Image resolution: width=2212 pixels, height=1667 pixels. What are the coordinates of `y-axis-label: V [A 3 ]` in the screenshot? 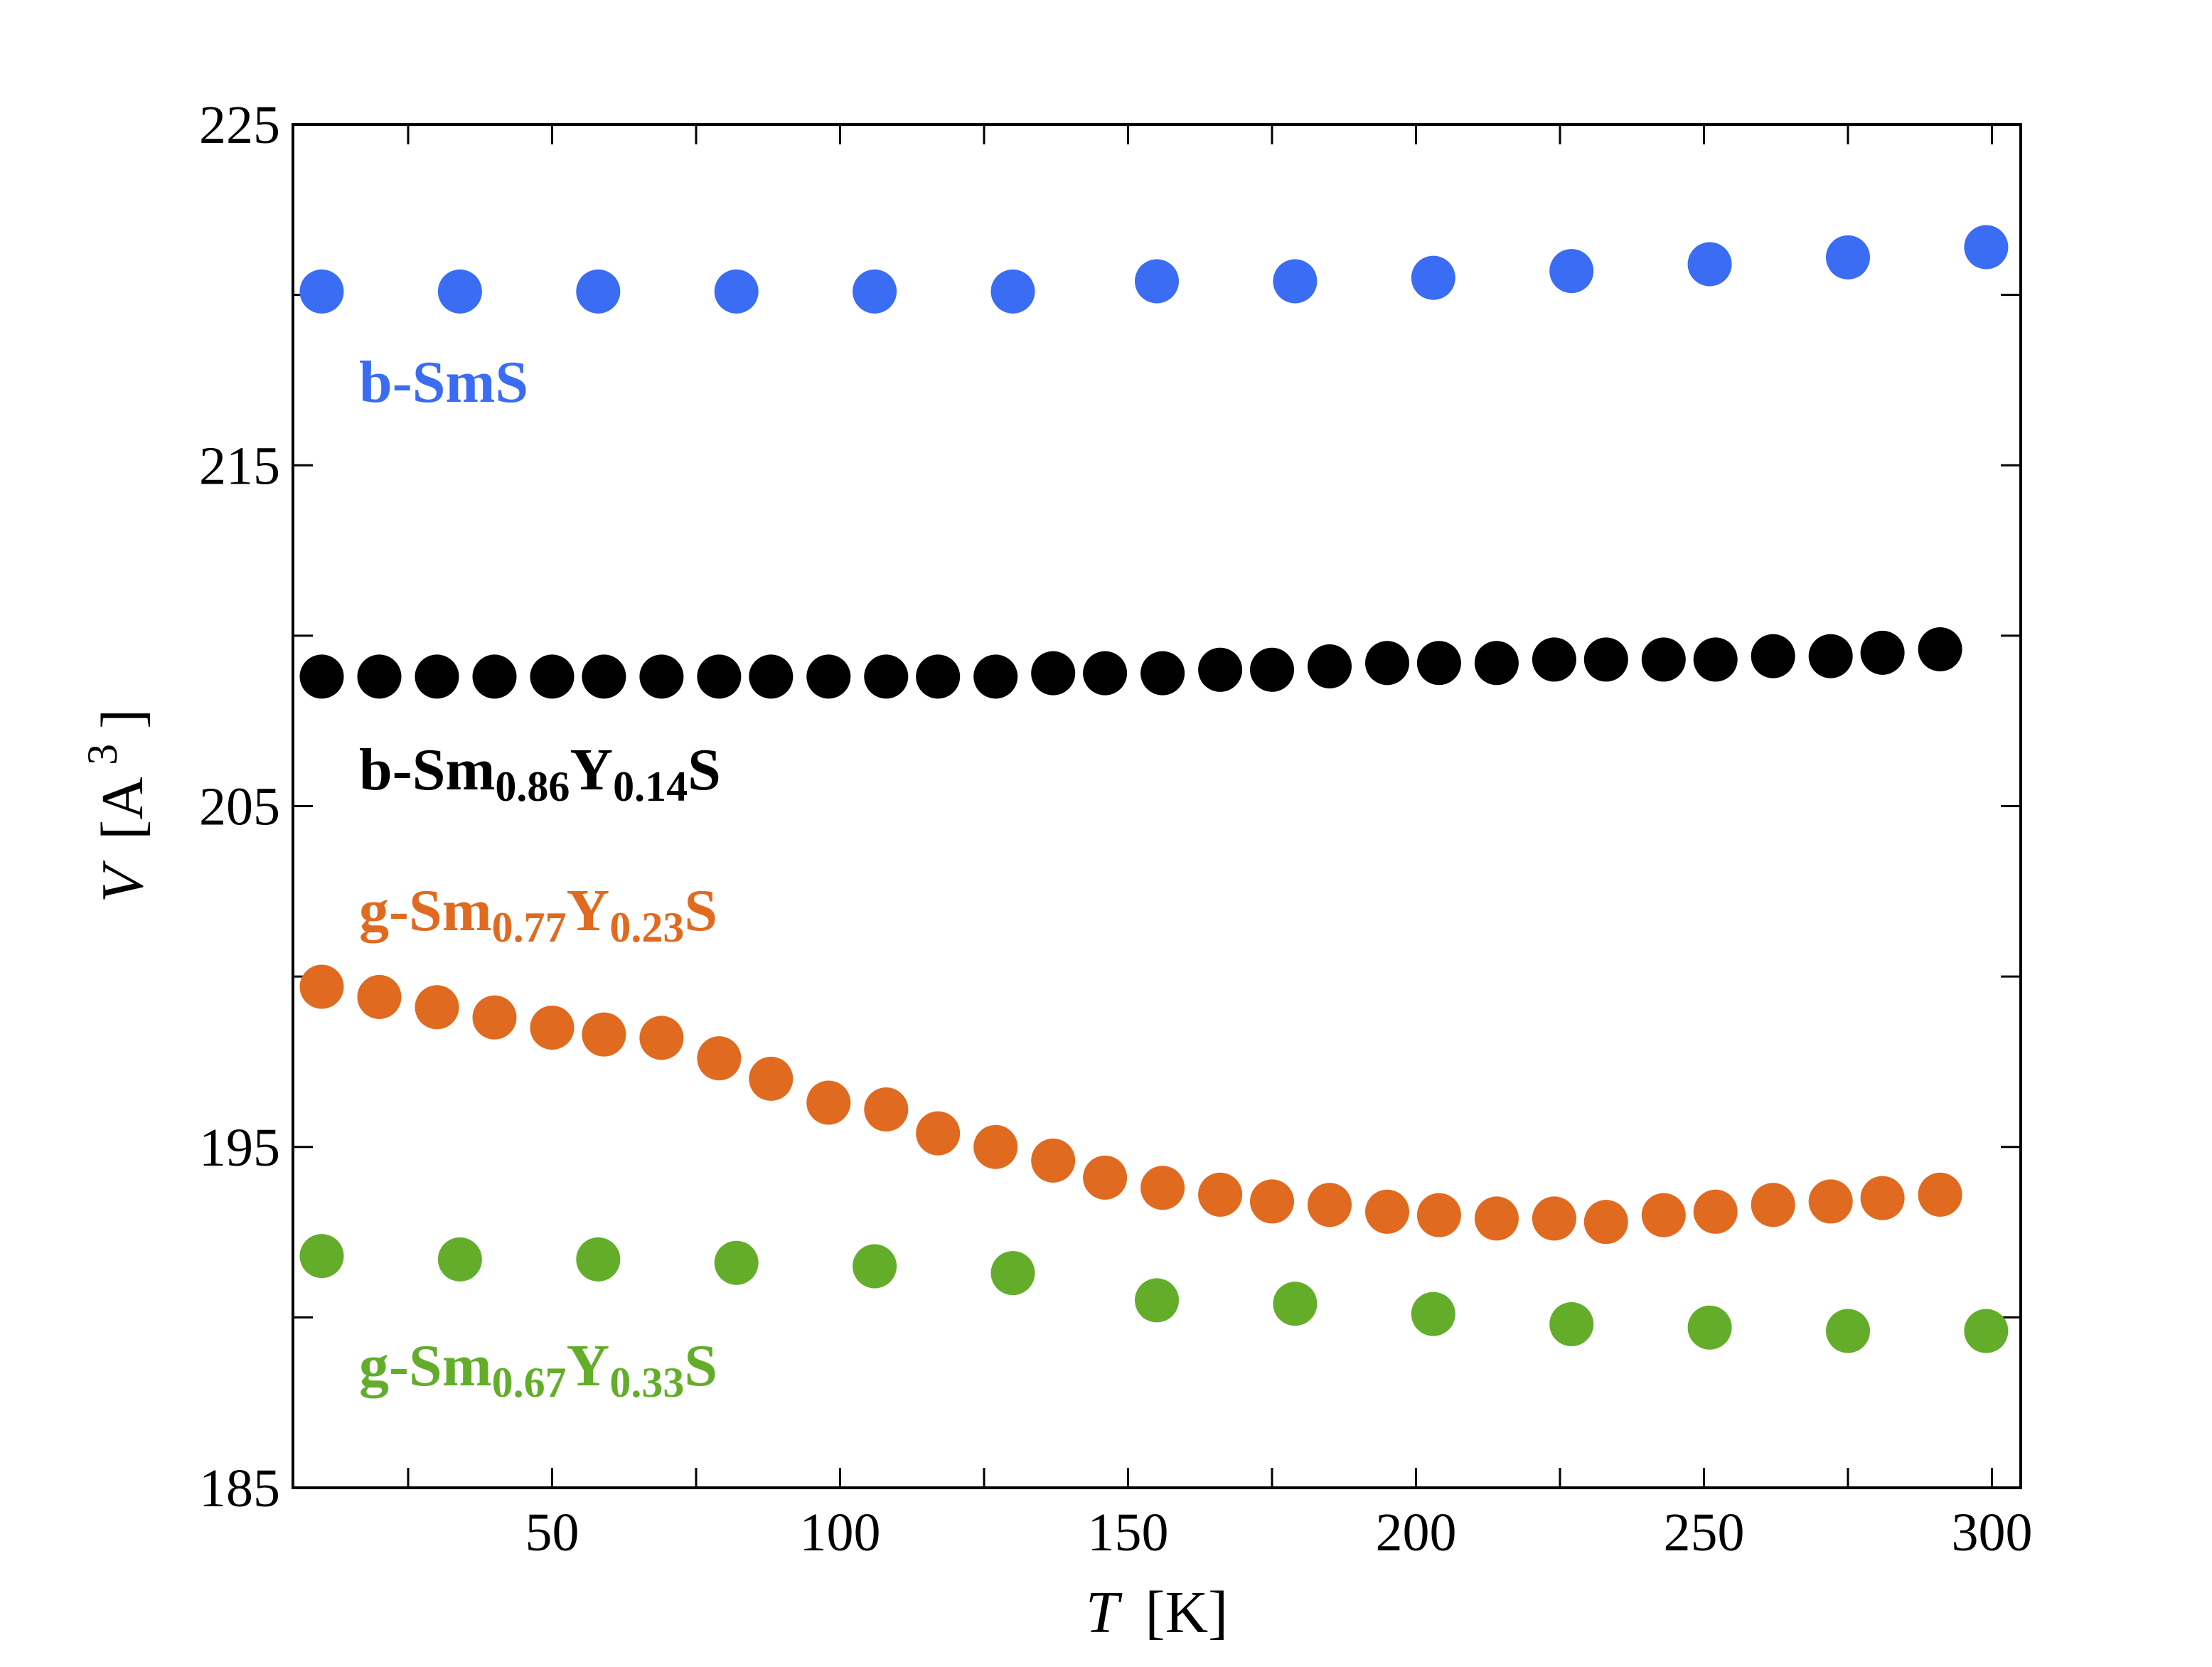 It's located at (110, 806).